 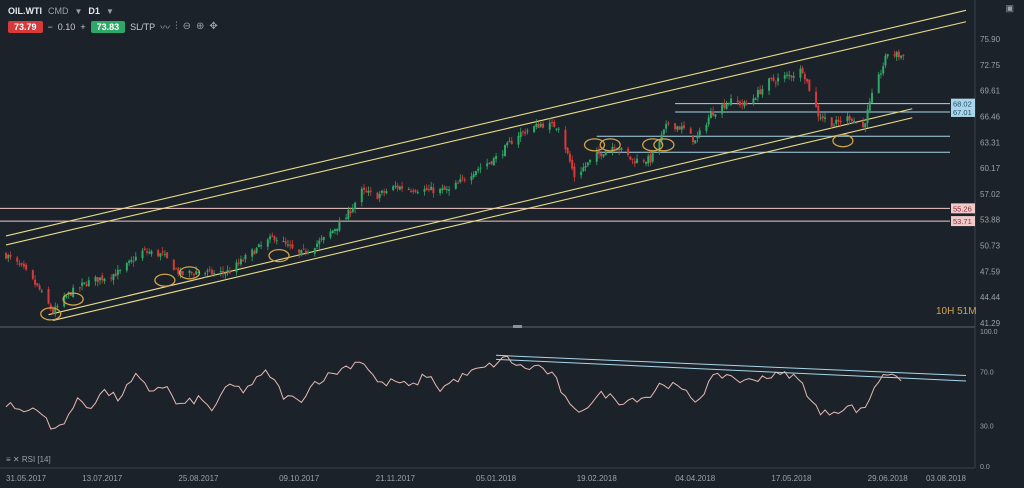 I want to click on timeframe-caret-icon: ▼, so click(x=109, y=11).